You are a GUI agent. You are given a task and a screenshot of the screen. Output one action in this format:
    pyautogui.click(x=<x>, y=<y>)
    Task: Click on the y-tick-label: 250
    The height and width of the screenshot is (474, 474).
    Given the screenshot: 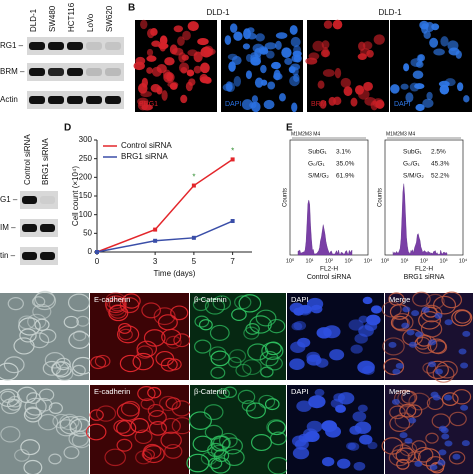 What is the action you would take?
    pyautogui.click(x=86, y=158)
    